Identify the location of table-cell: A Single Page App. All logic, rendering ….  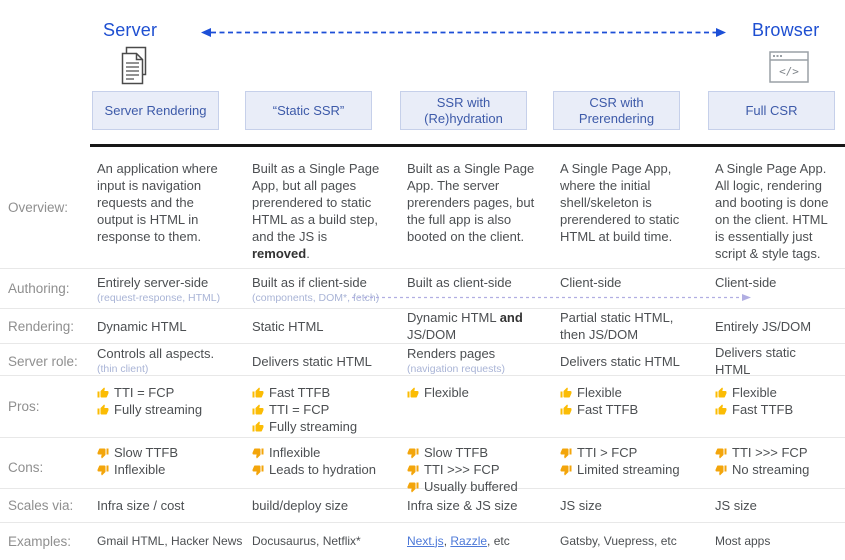
(772, 211).